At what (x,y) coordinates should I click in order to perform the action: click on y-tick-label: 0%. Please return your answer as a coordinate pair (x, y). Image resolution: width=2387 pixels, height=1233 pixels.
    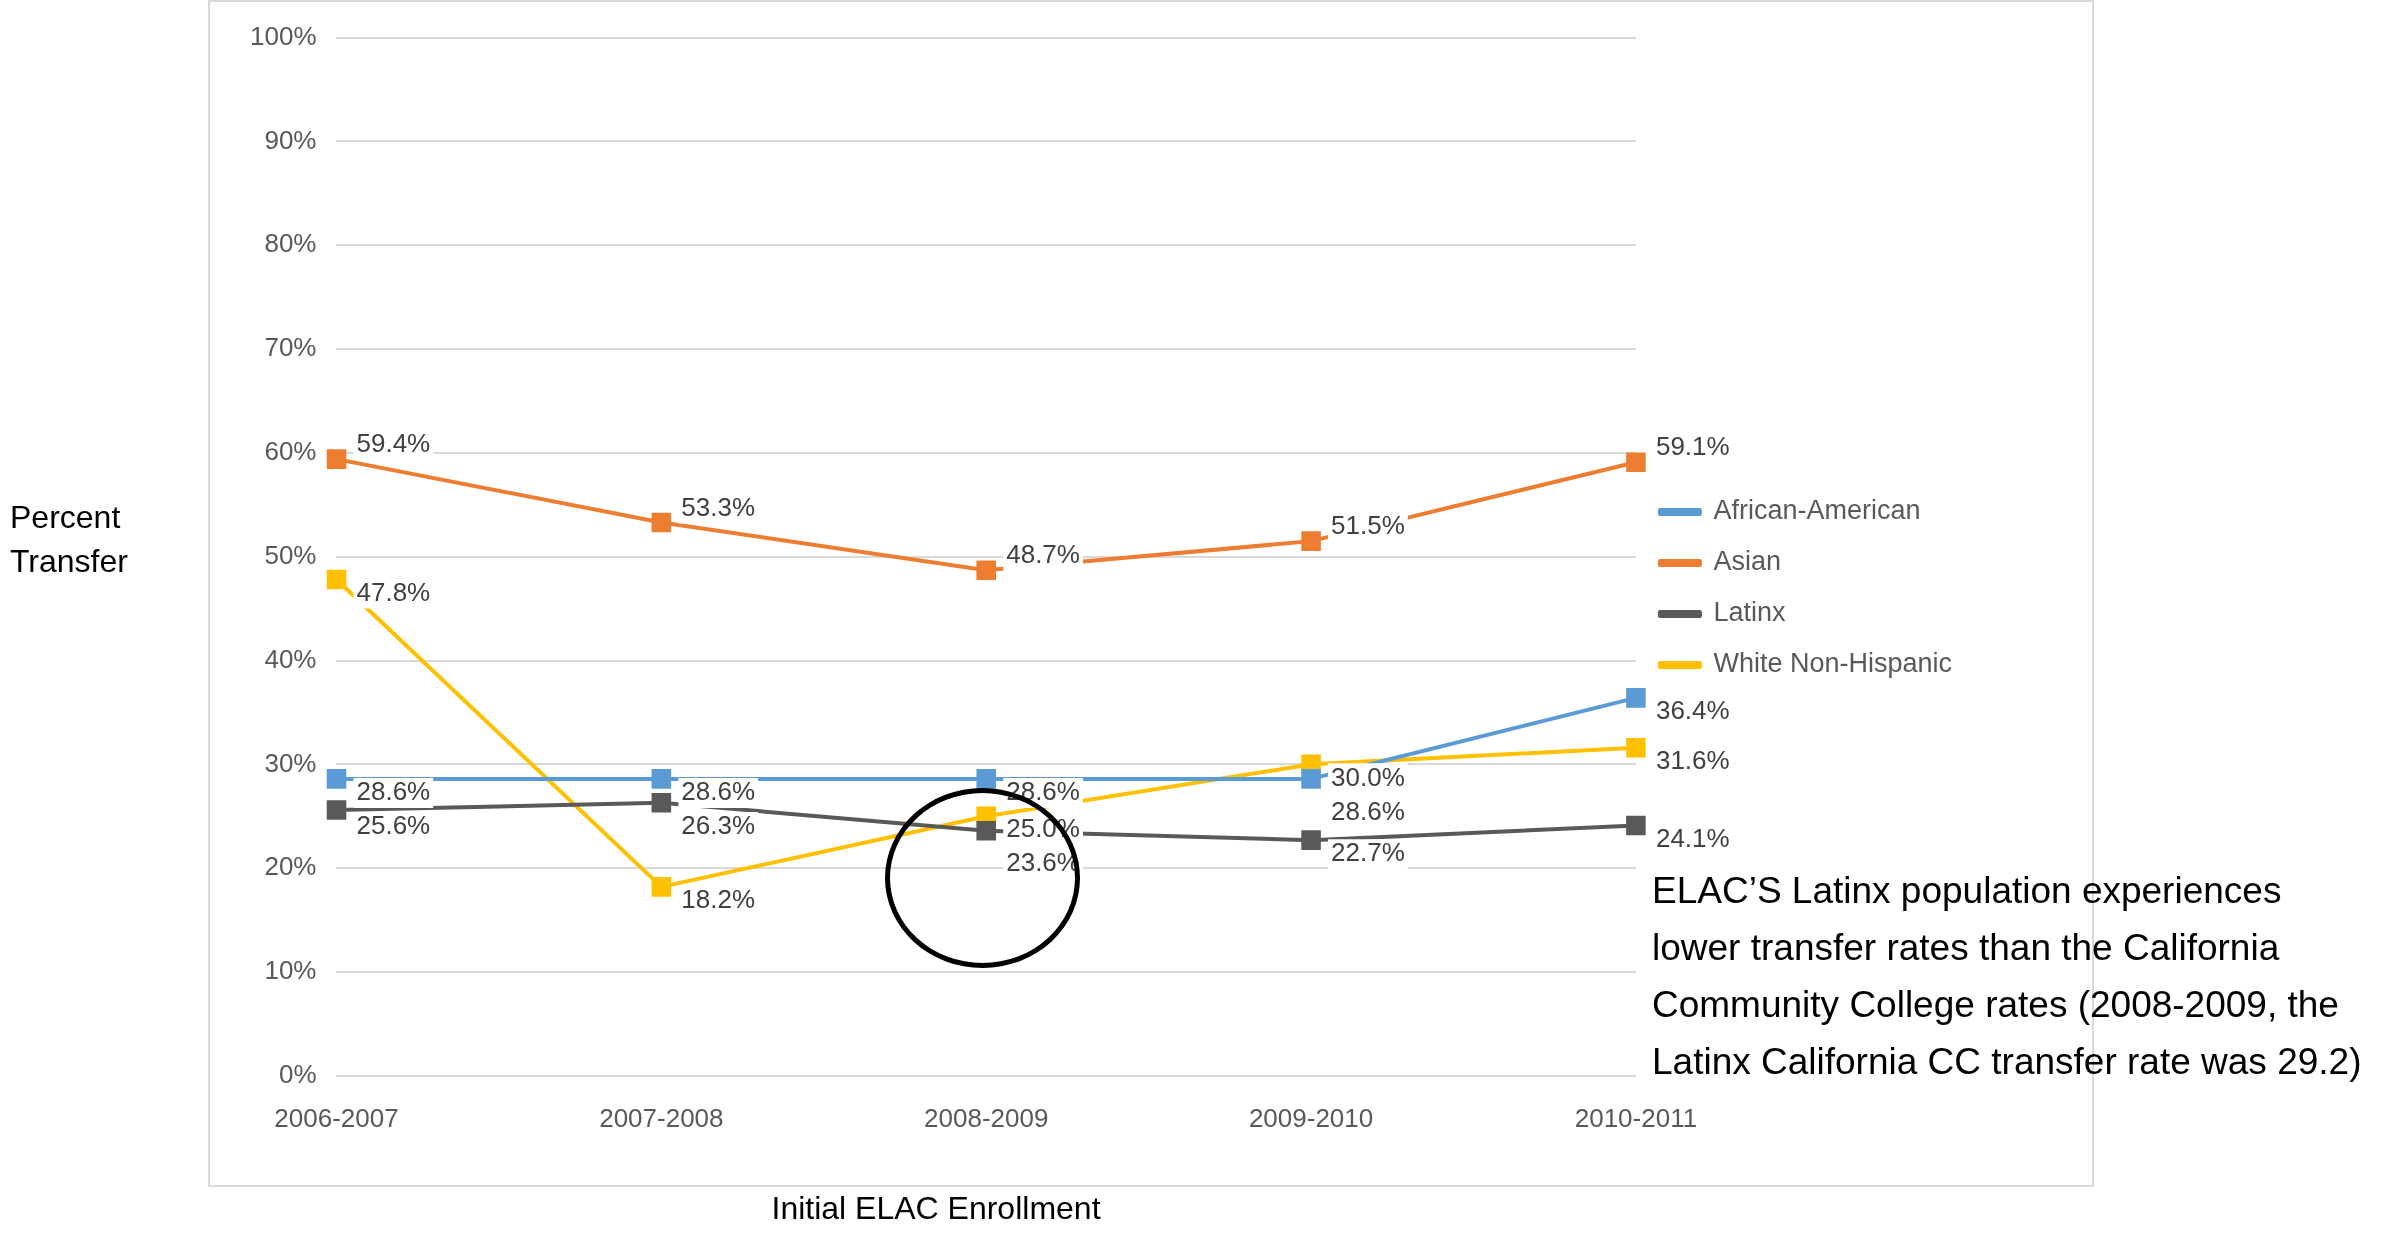
    Looking at the image, I should click on (297, 1073).